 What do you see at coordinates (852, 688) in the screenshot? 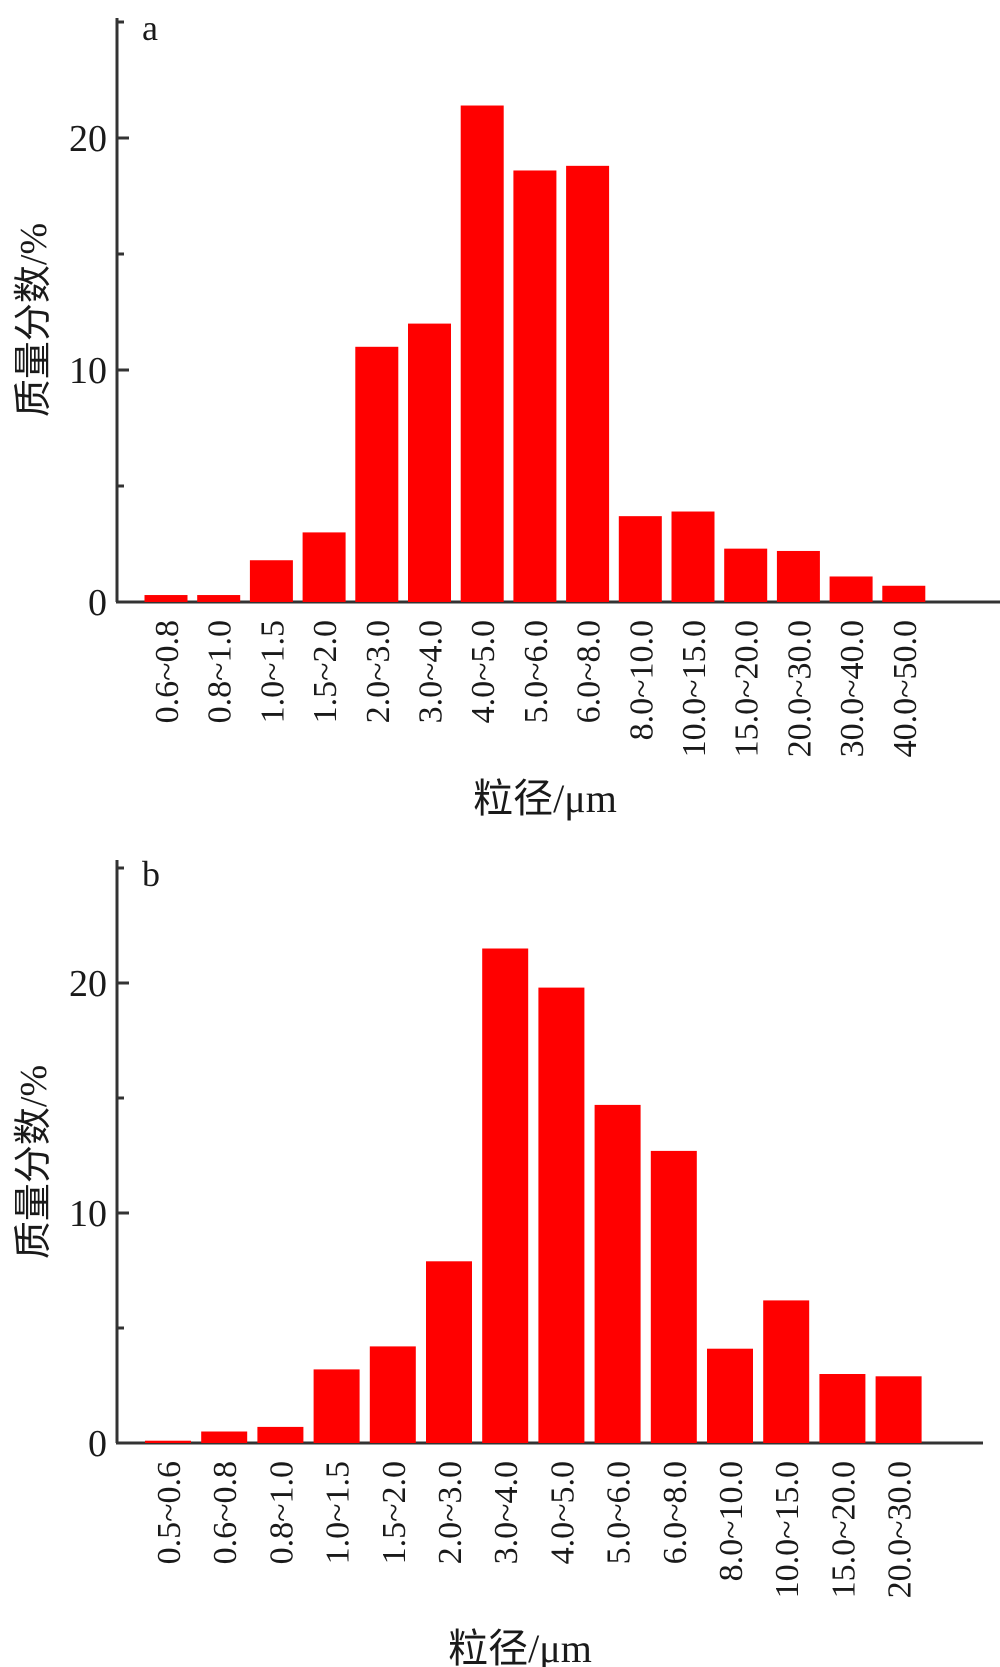
I see `x-tick-label: 30.0~40.0` at bounding box center [852, 688].